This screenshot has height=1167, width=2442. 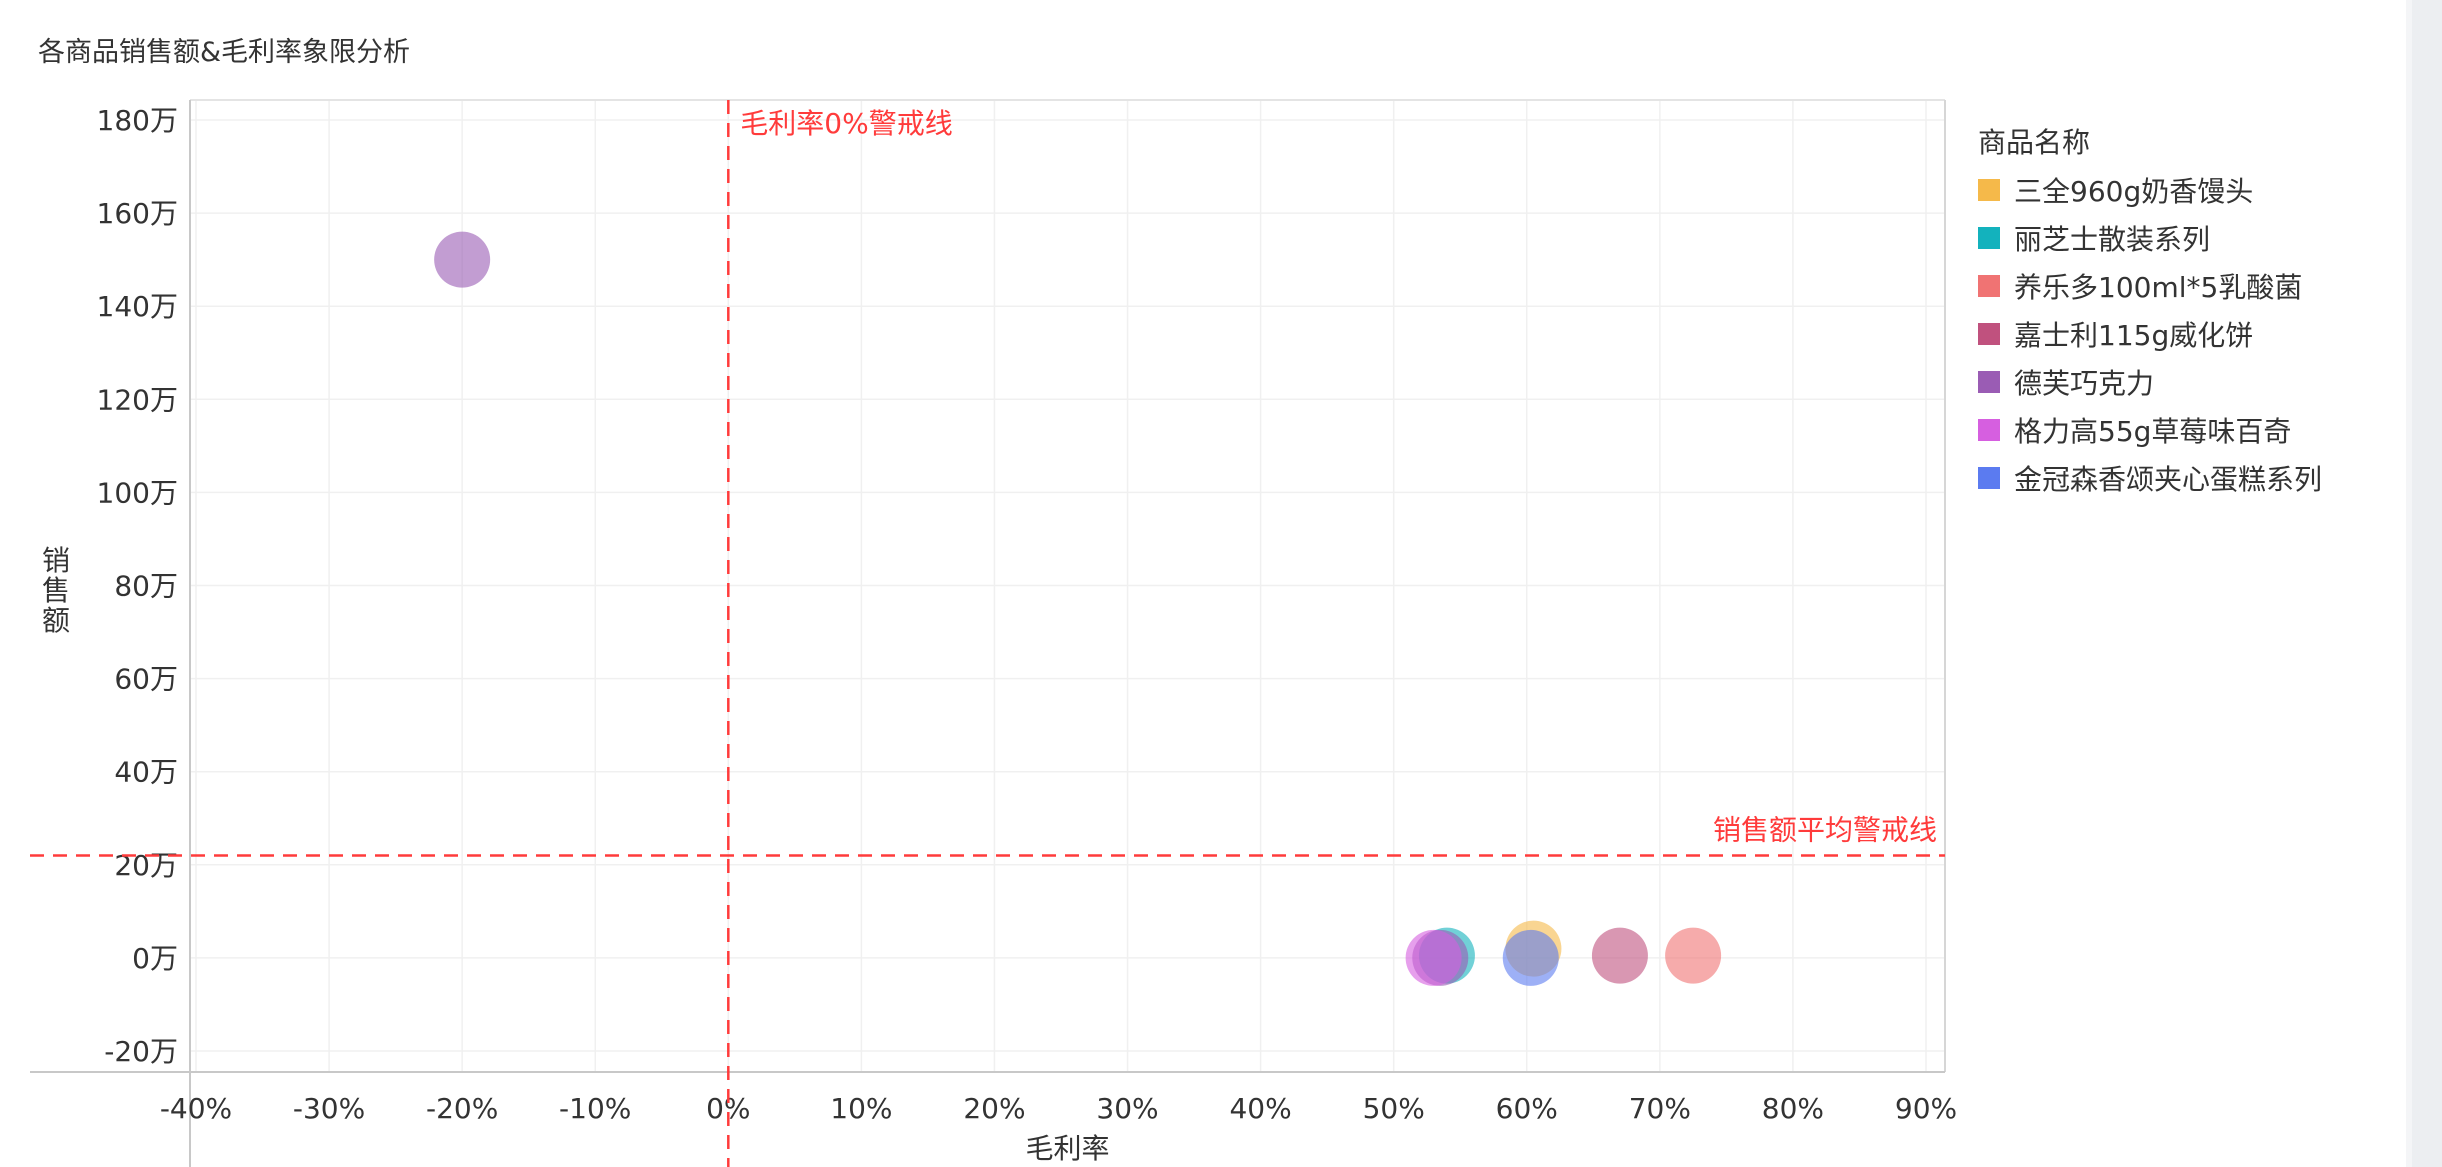 I want to click on y-tick-label: 0万, so click(x=155, y=958).